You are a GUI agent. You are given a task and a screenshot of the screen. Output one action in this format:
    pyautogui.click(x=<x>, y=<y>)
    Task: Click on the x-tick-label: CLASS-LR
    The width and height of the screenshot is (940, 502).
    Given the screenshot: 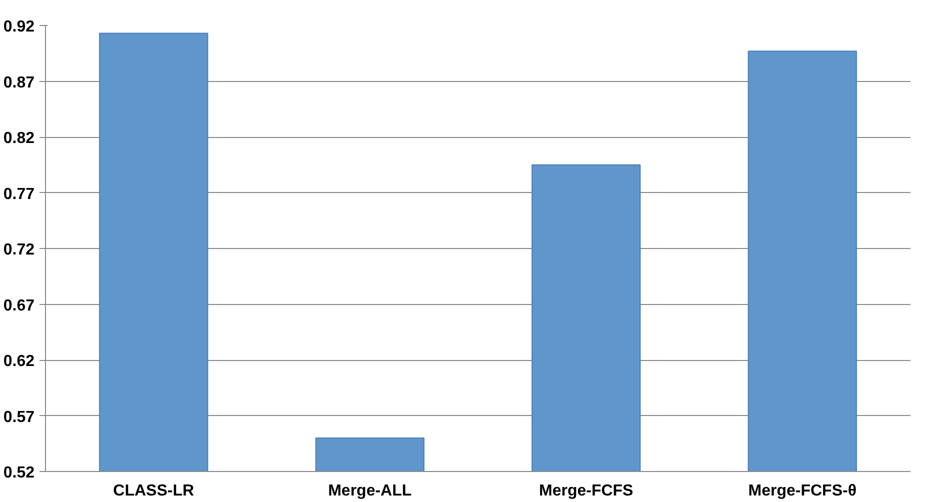 What is the action you would take?
    pyautogui.click(x=154, y=491)
    